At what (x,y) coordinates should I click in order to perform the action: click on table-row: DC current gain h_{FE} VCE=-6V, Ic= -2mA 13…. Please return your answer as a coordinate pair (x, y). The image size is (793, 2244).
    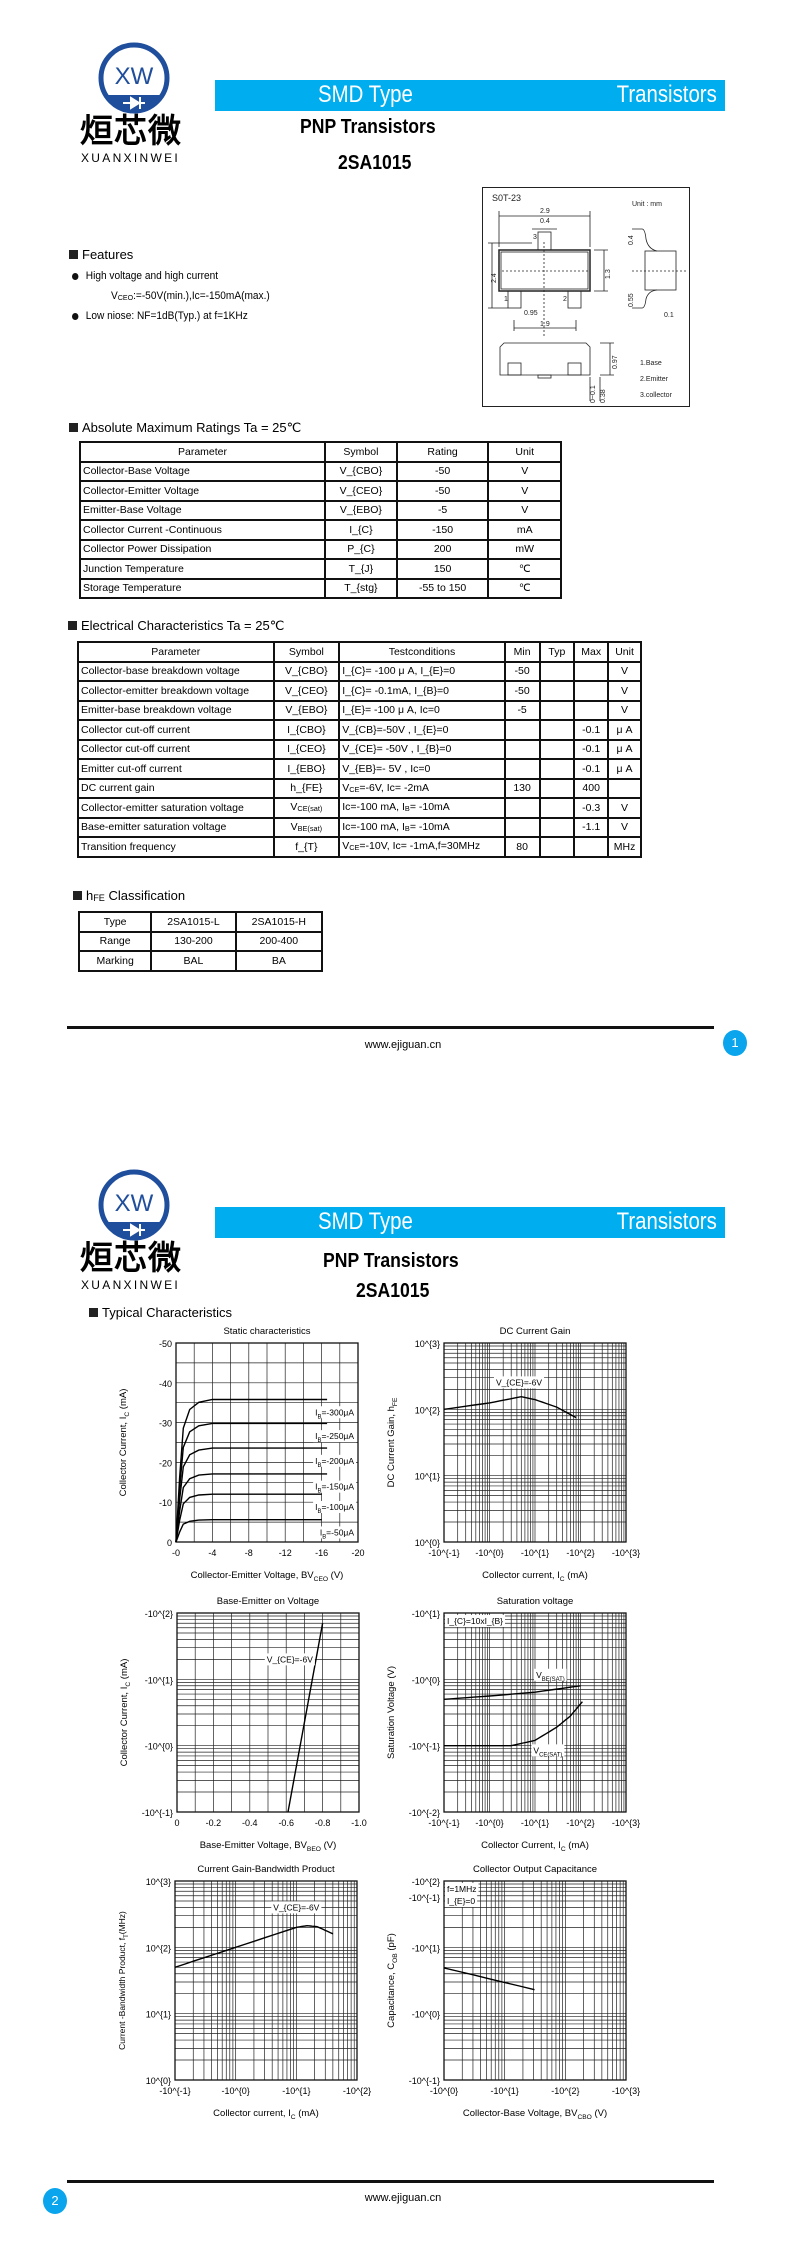
    Looking at the image, I should click on (359, 788).